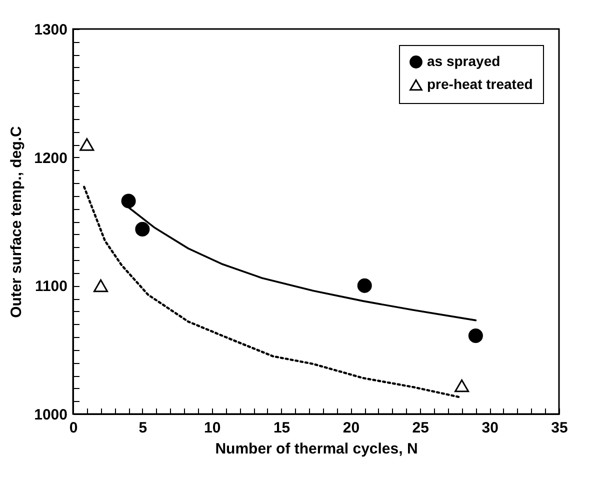 The height and width of the screenshot is (488, 606). I want to click on x-tick-label: 25, so click(420, 428).